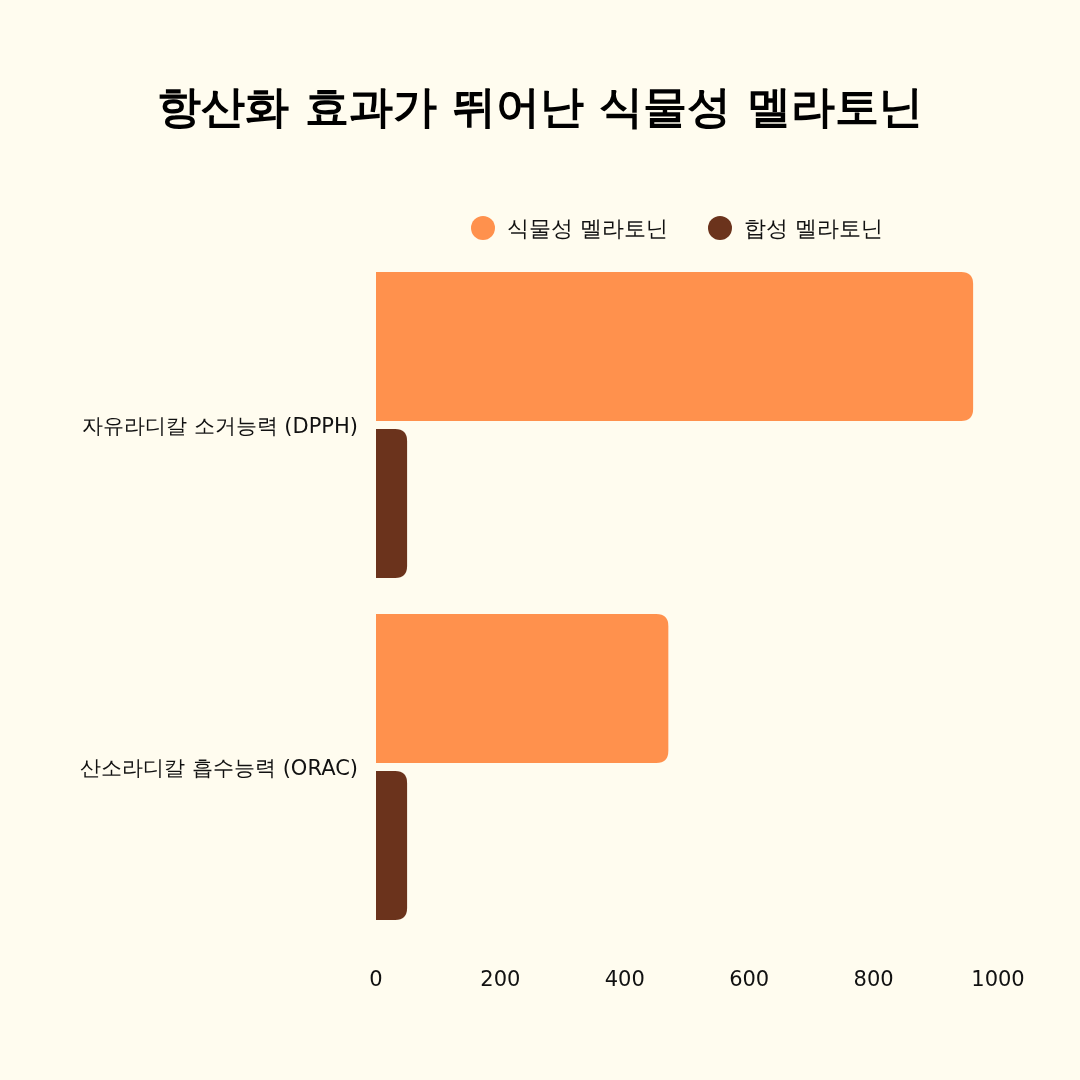 Image resolution: width=1080 pixels, height=1080 pixels. I want to click on x-tick-label: 600, so click(749, 979).